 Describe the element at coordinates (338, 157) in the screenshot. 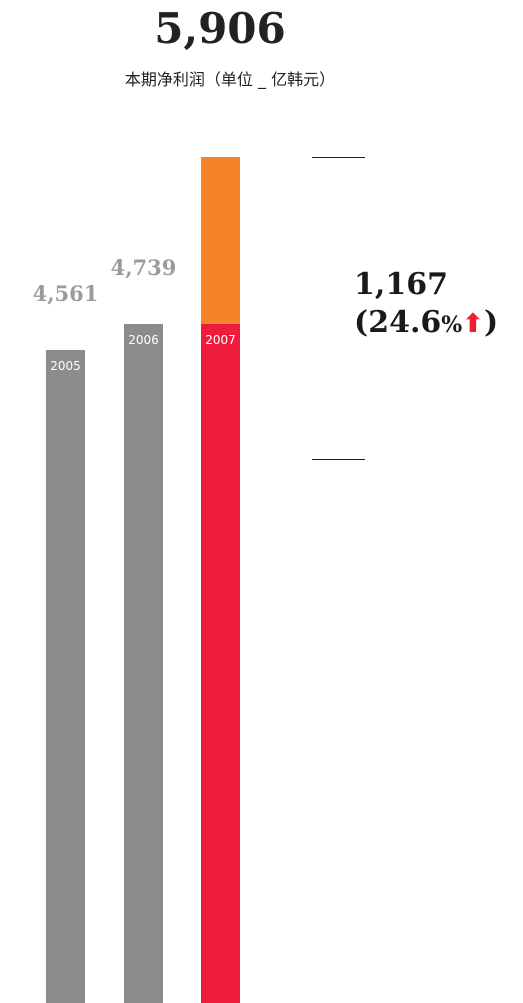

I see `reference-line-top` at that location.